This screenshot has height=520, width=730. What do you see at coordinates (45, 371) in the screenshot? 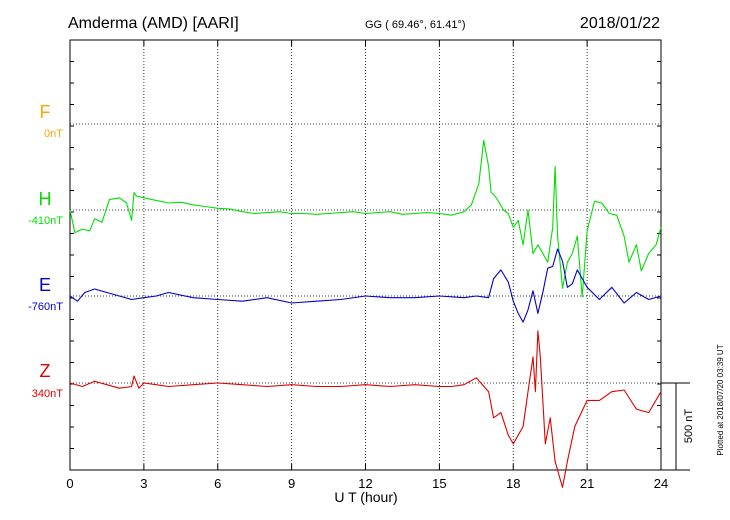
I see `series-name-z: Z` at bounding box center [45, 371].